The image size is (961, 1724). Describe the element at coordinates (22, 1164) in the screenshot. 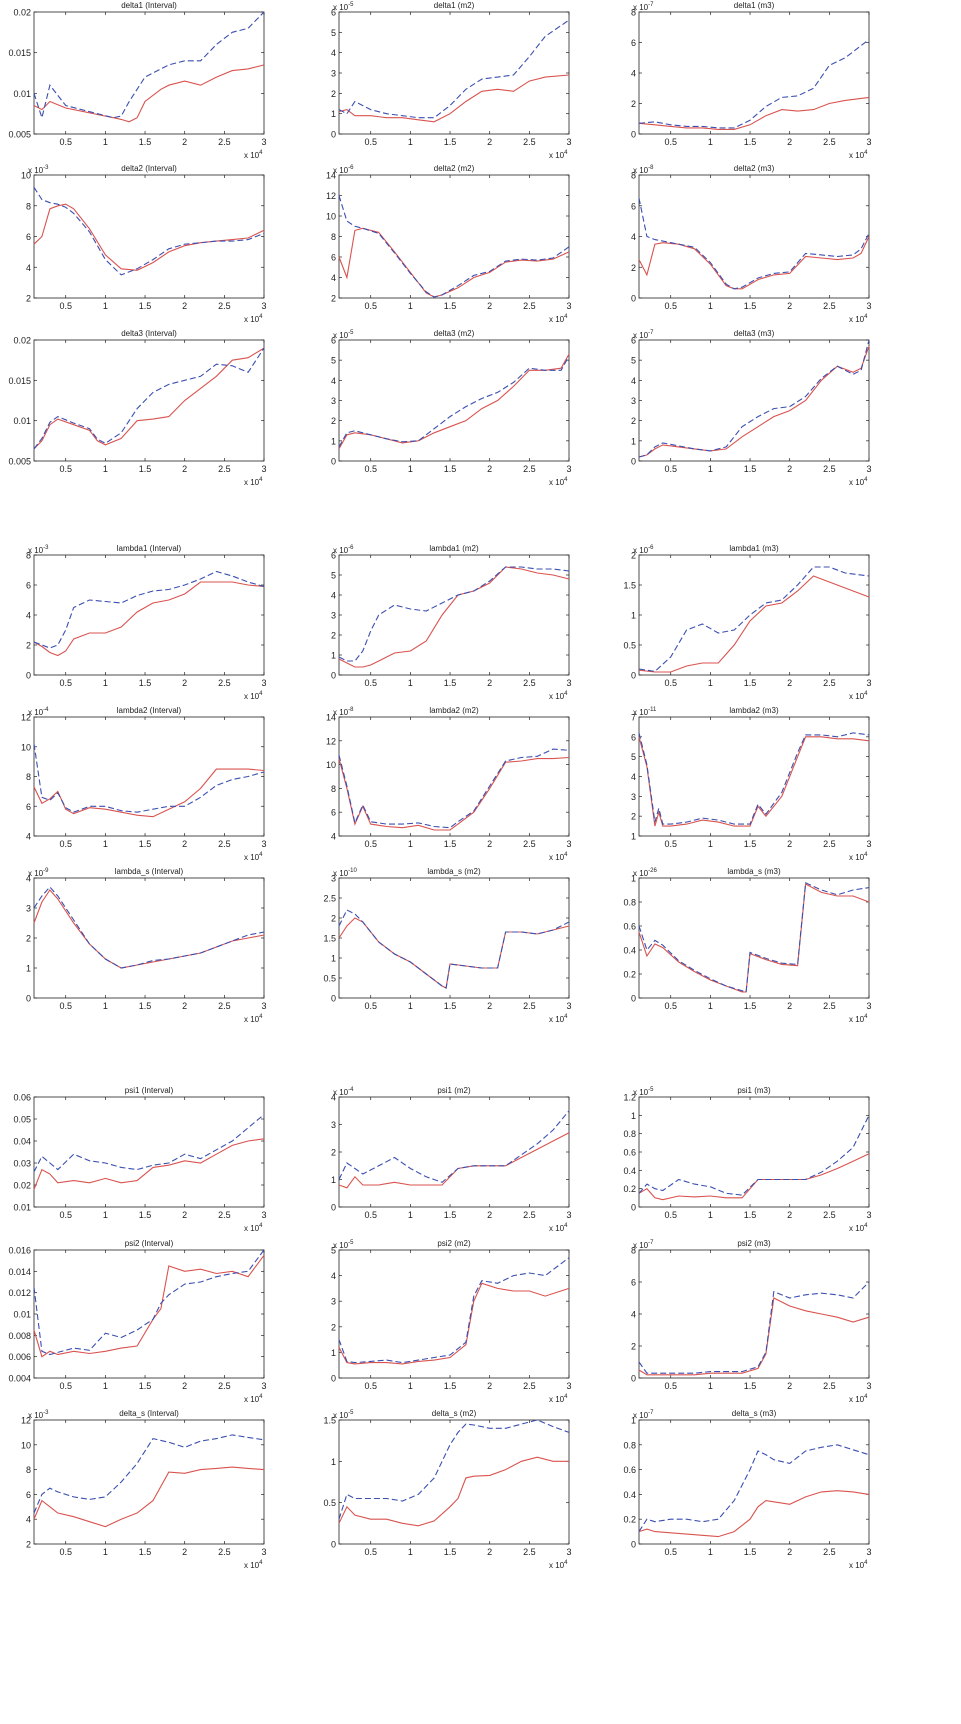

I see `y-tick-label: 0.03` at that location.